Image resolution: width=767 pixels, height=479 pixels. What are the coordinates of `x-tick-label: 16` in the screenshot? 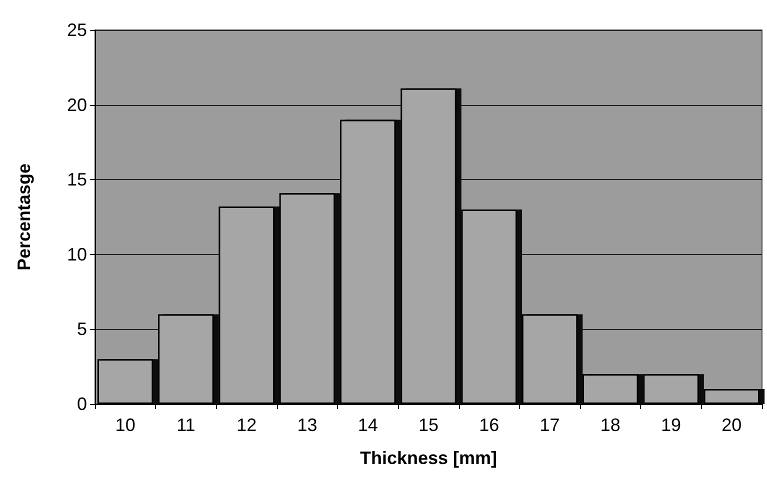 It's located at (489, 425).